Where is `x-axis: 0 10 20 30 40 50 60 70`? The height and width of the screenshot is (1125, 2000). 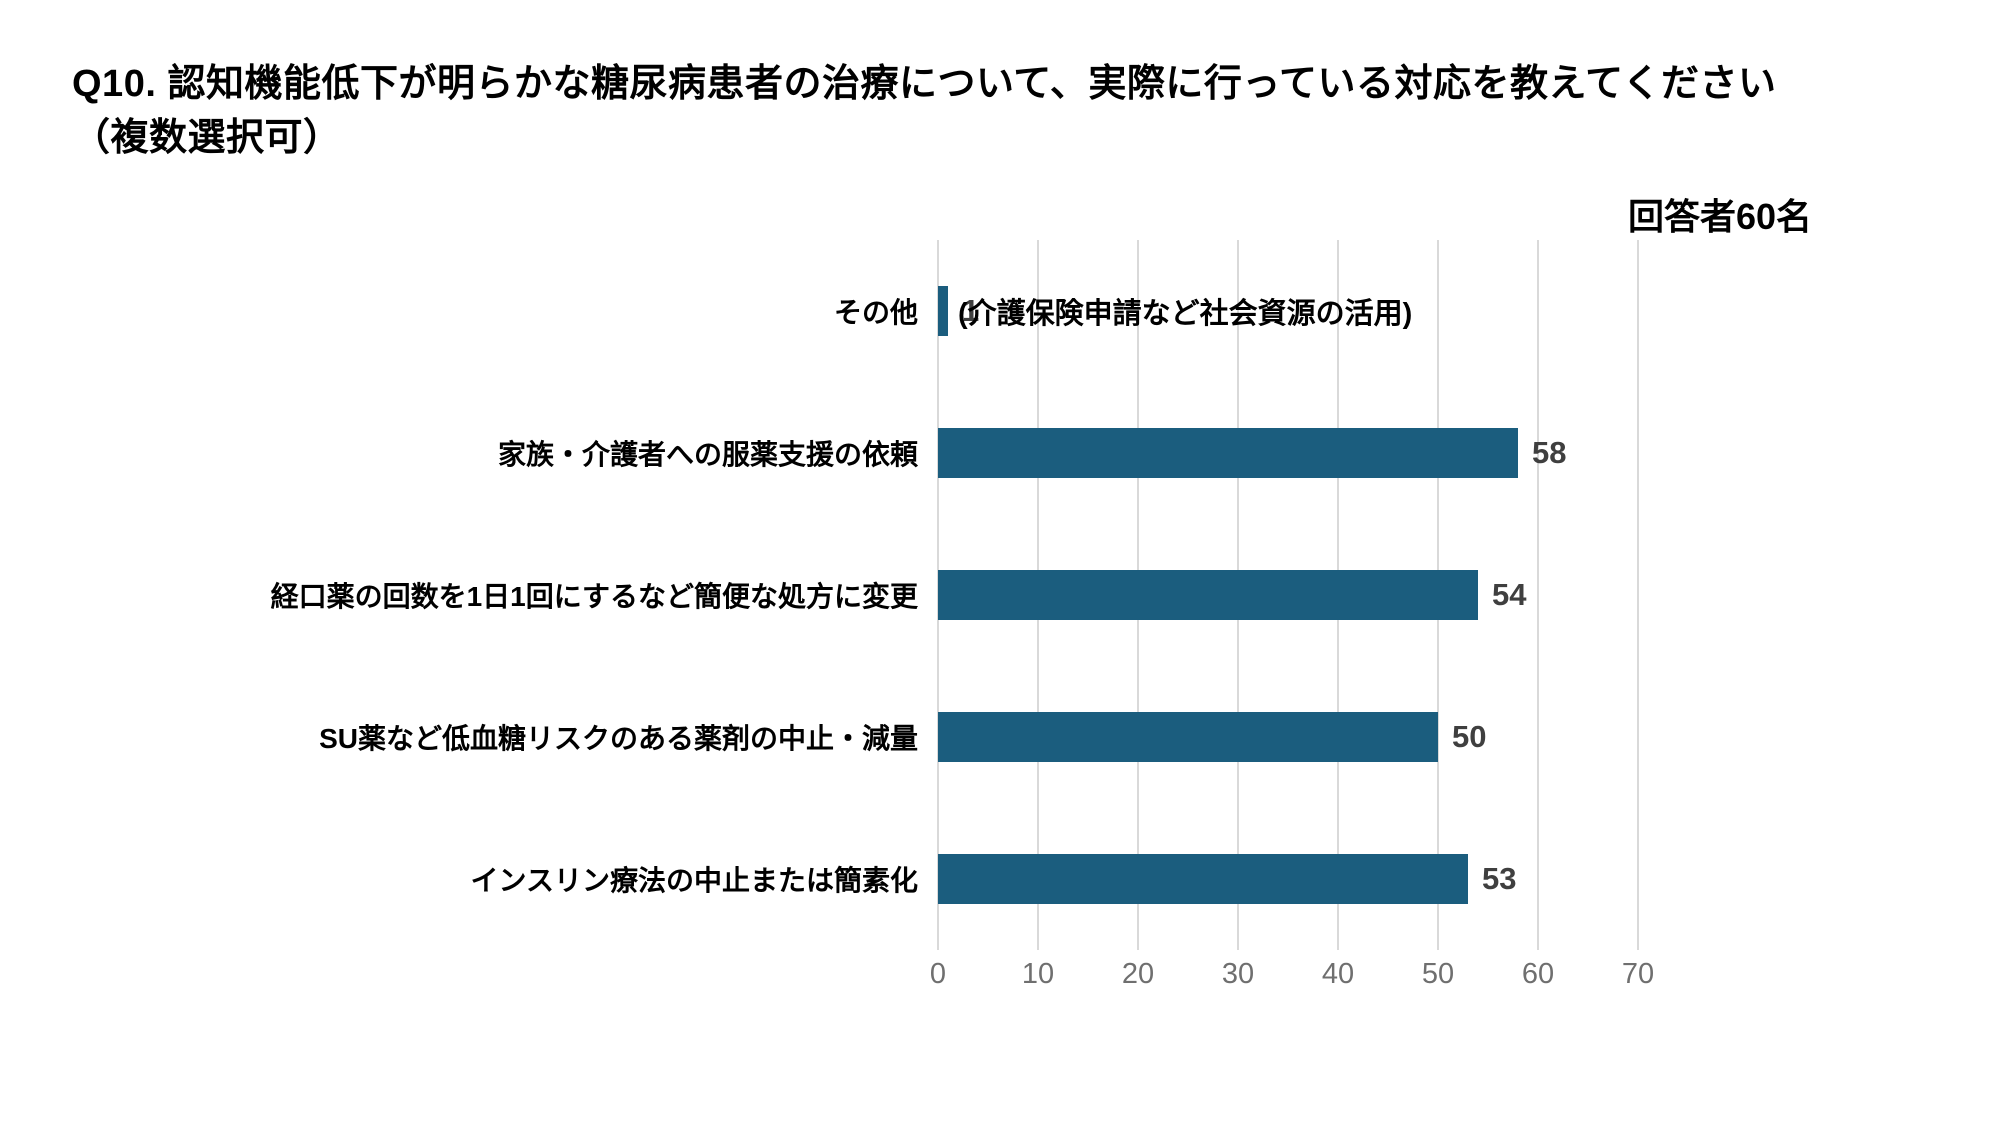 x-axis: 0 10 20 30 40 50 60 70 is located at coordinates (1292, 978).